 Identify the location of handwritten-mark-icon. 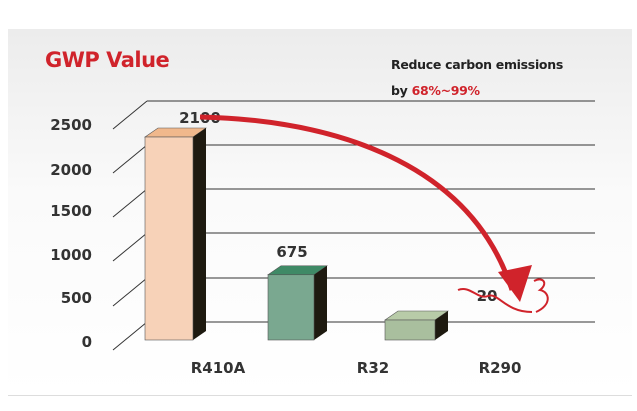
(541, 295).